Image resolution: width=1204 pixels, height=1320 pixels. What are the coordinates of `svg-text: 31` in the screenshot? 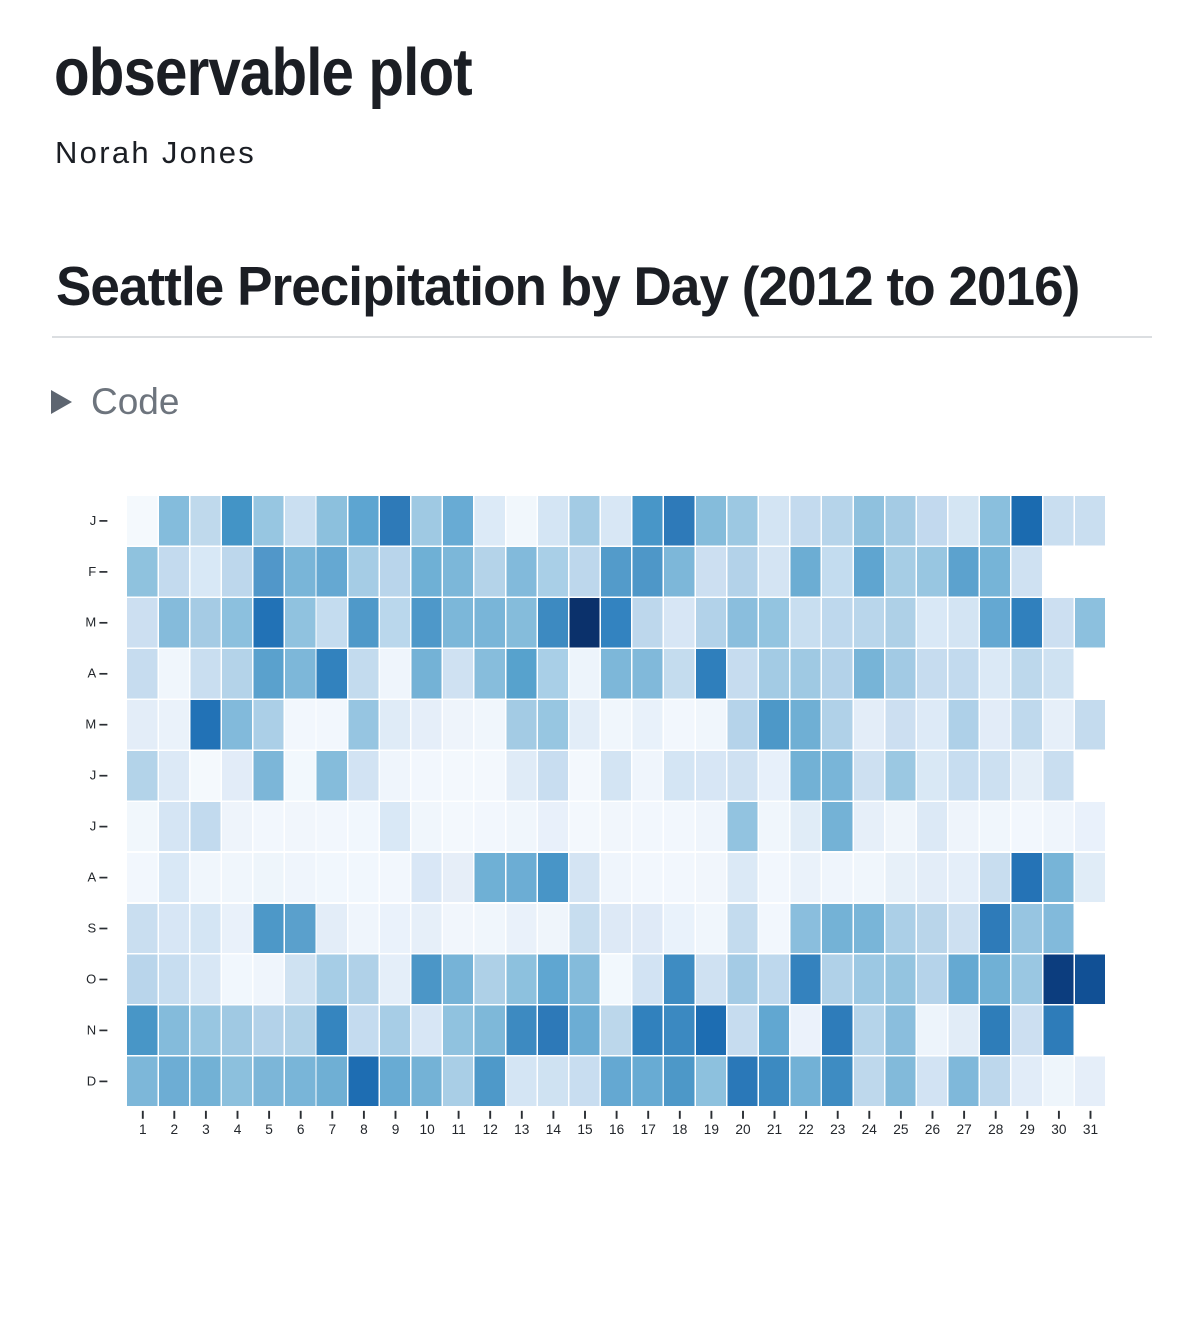 It's located at (1090, 1129).